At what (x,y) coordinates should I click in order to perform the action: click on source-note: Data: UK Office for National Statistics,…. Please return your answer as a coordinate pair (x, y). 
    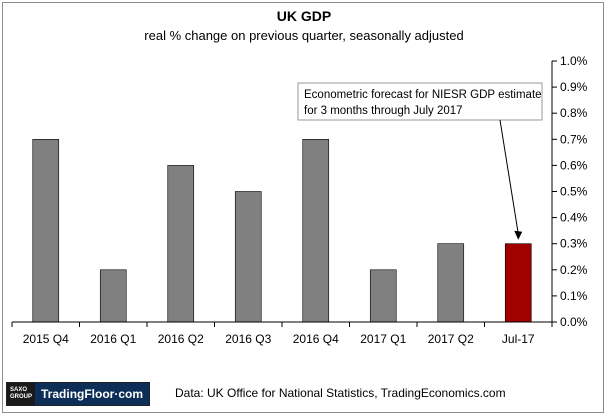
    Looking at the image, I should click on (340, 393).